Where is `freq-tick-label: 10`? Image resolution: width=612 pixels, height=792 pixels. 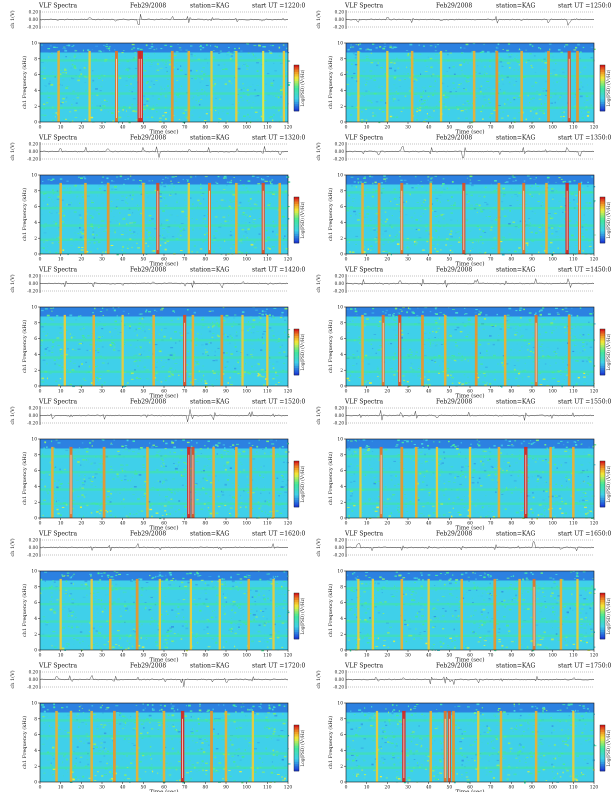 freq-tick-label: 10 is located at coordinates (34, 44).